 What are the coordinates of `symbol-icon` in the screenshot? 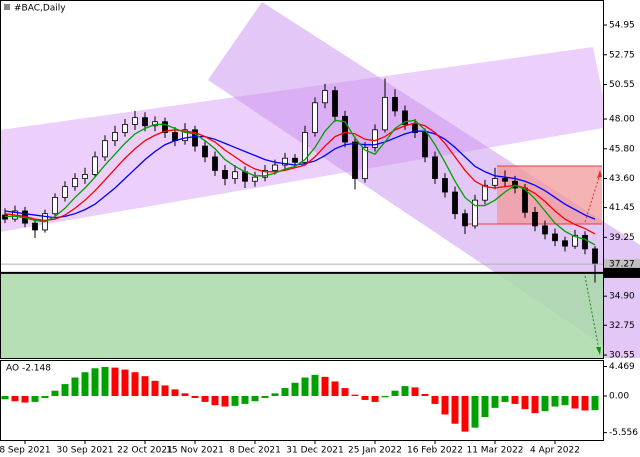 It's located at (7, 7).